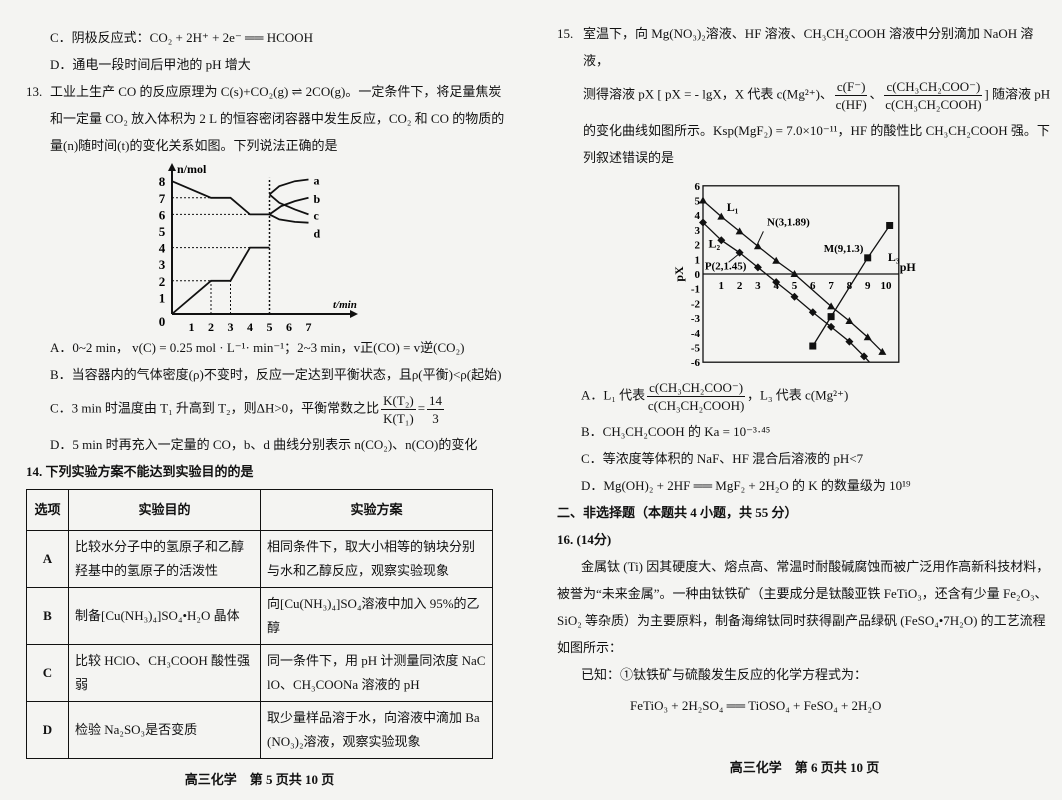  I want to click on q15-stem-2-end: ] 随溶液, so click(1007, 94).